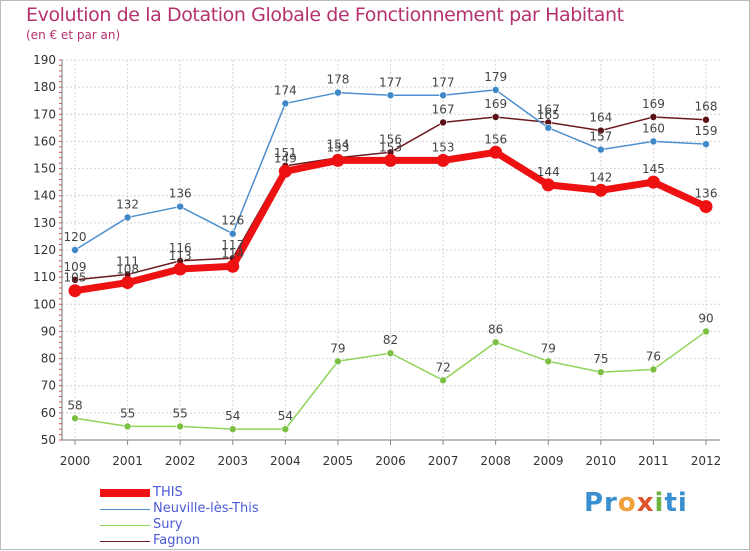  Describe the element at coordinates (495, 329) in the screenshot. I see `data-label-sury: 86` at that location.